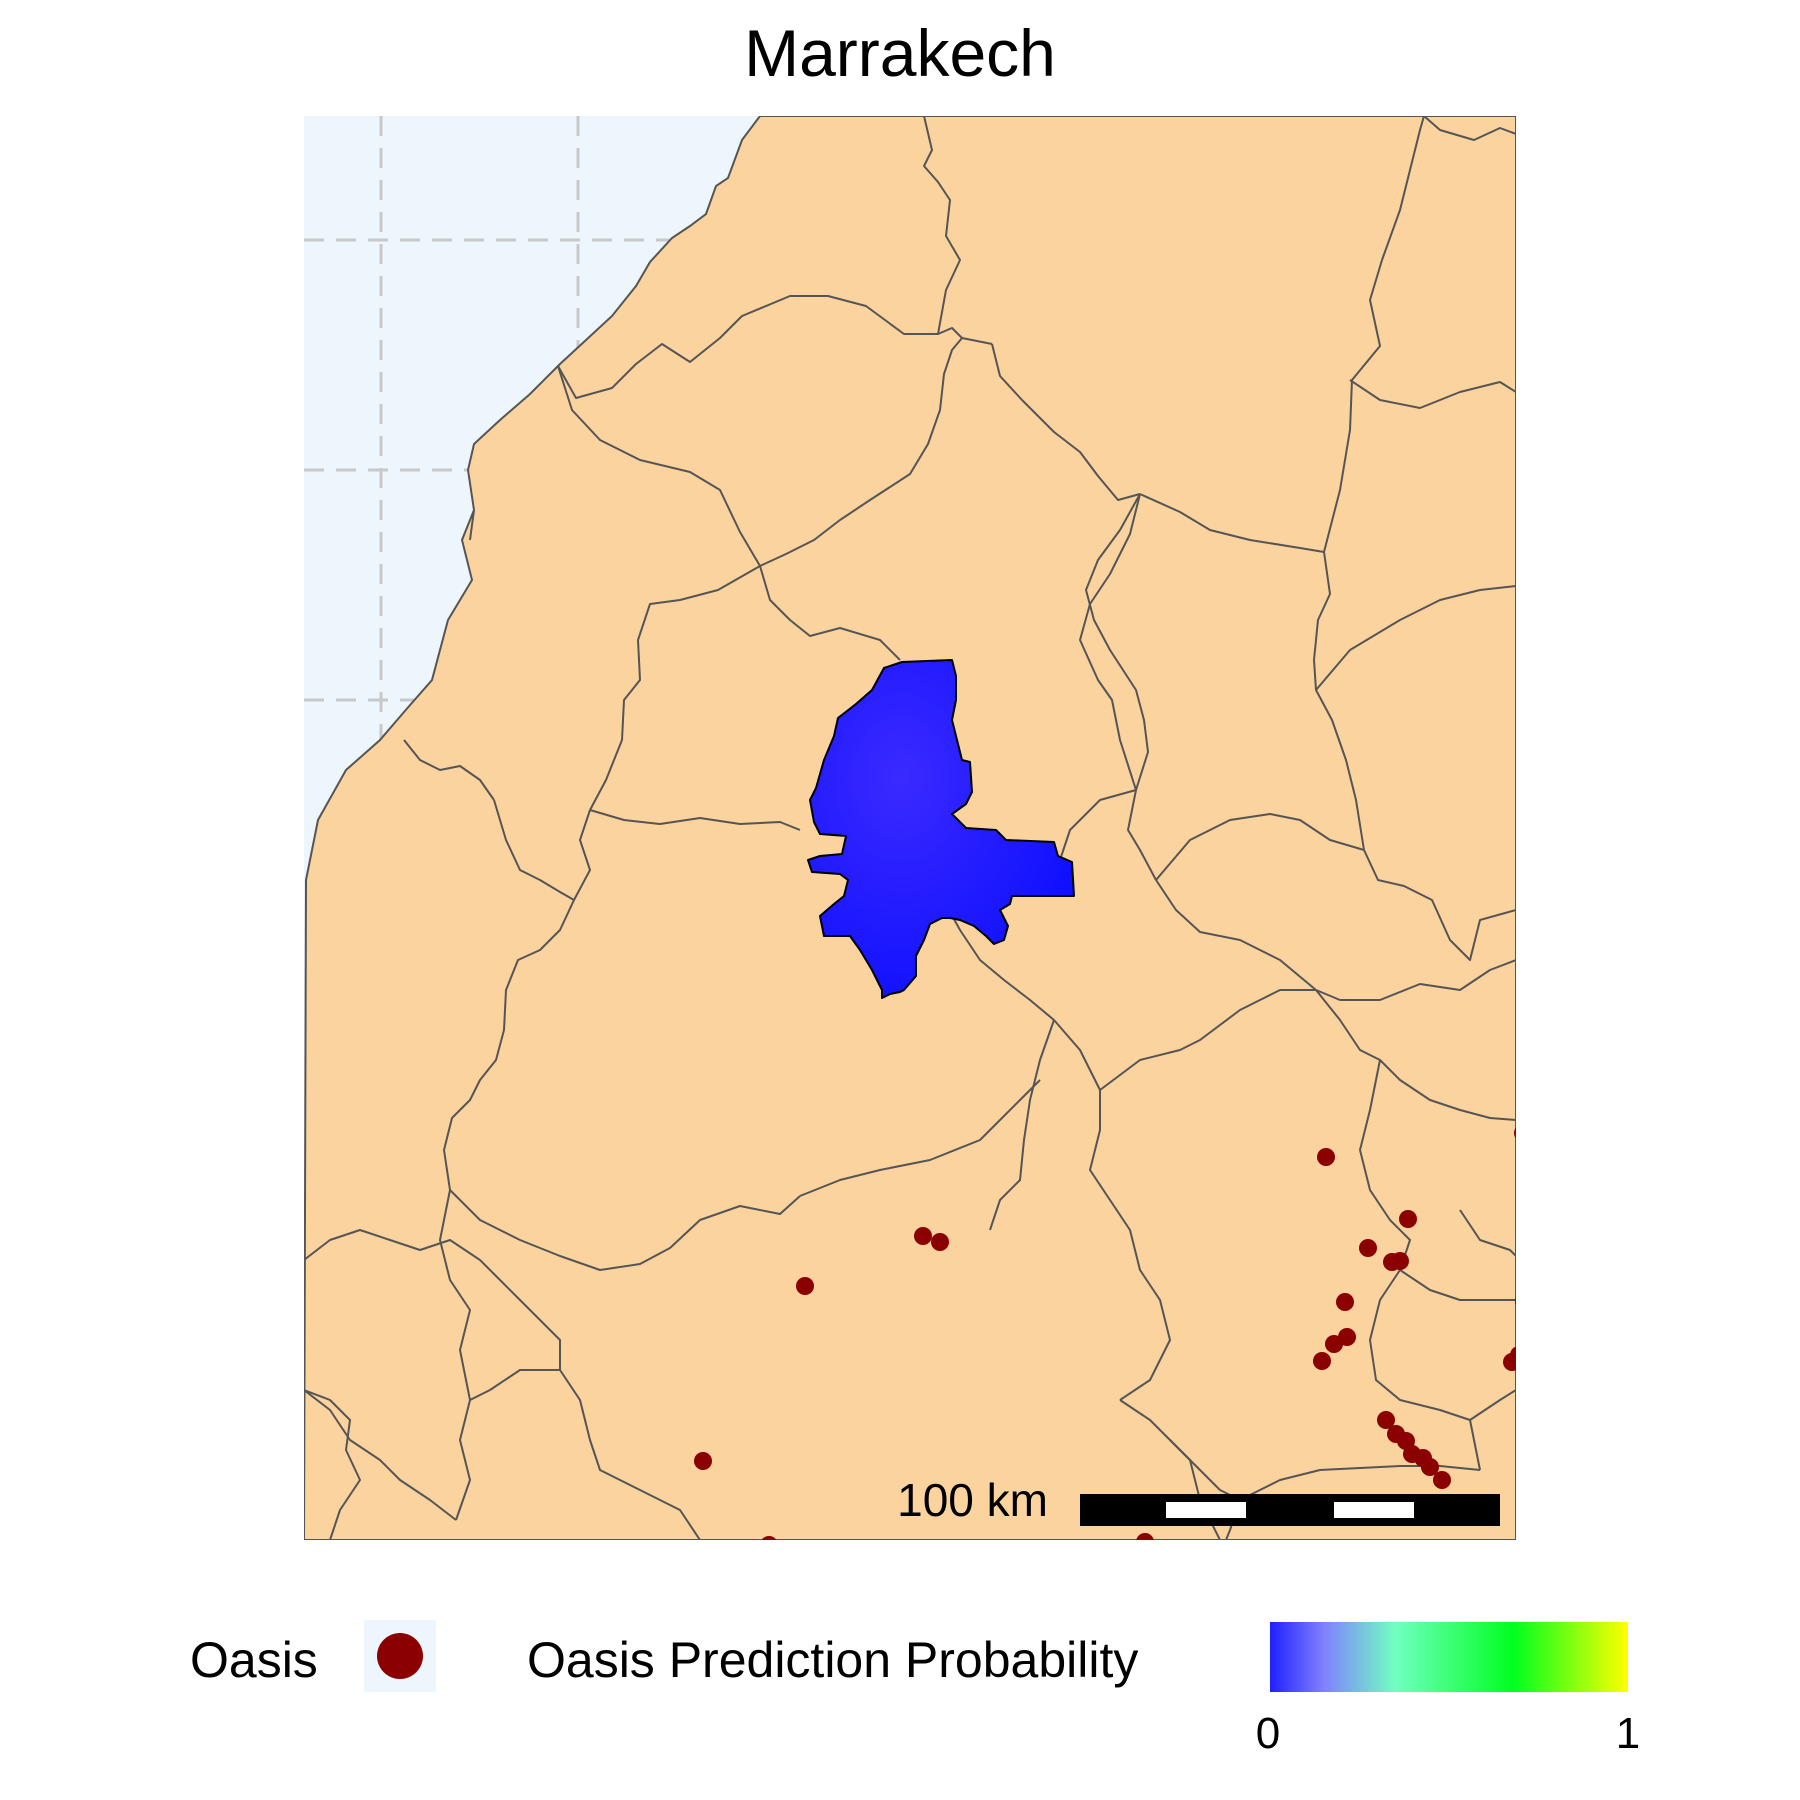 The height and width of the screenshot is (1800, 1800). What do you see at coordinates (1449, 1657) in the screenshot?
I see `probability-colorbar` at bounding box center [1449, 1657].